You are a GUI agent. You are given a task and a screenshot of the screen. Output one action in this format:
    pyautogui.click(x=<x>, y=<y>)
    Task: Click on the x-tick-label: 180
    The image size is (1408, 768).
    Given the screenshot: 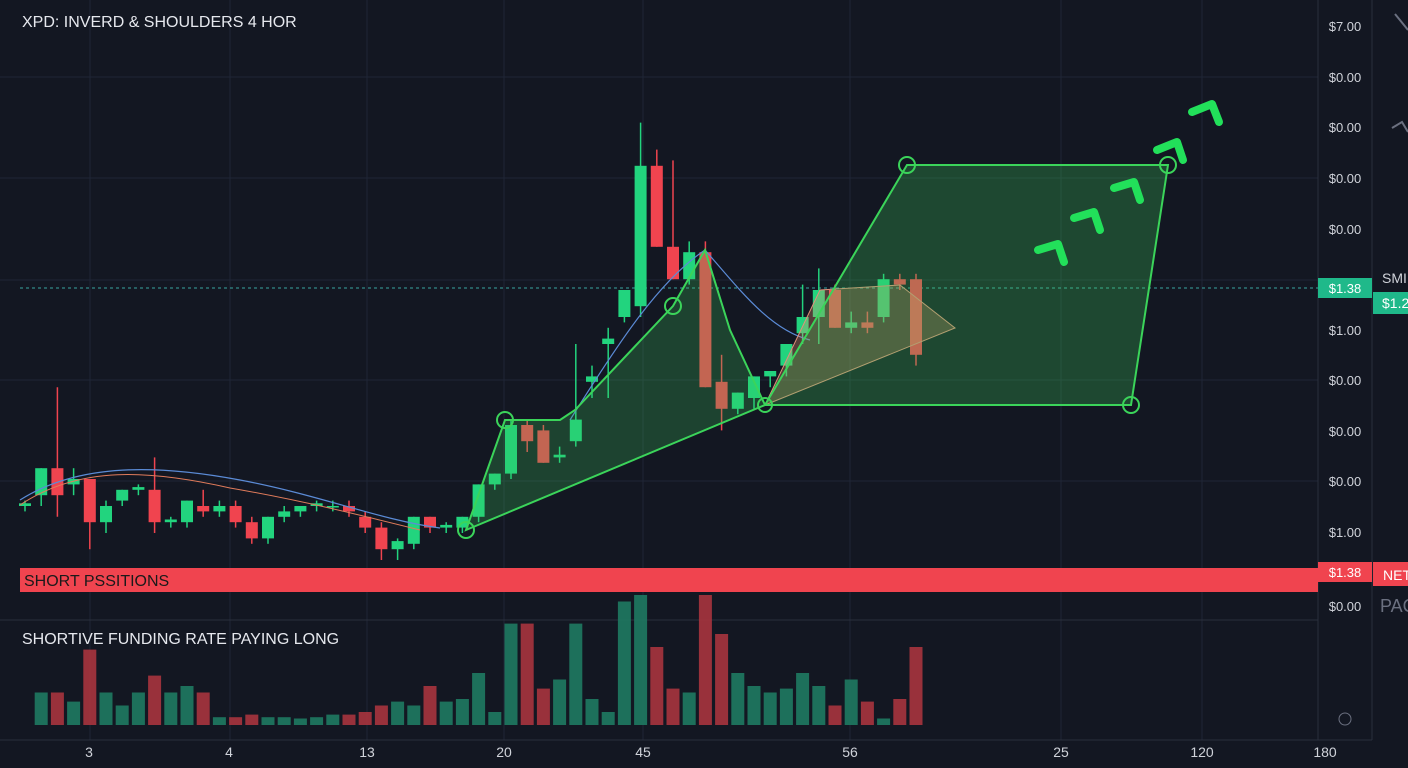 What is the action you would take?
    pyautogui.click(x=1325, y=752)
    